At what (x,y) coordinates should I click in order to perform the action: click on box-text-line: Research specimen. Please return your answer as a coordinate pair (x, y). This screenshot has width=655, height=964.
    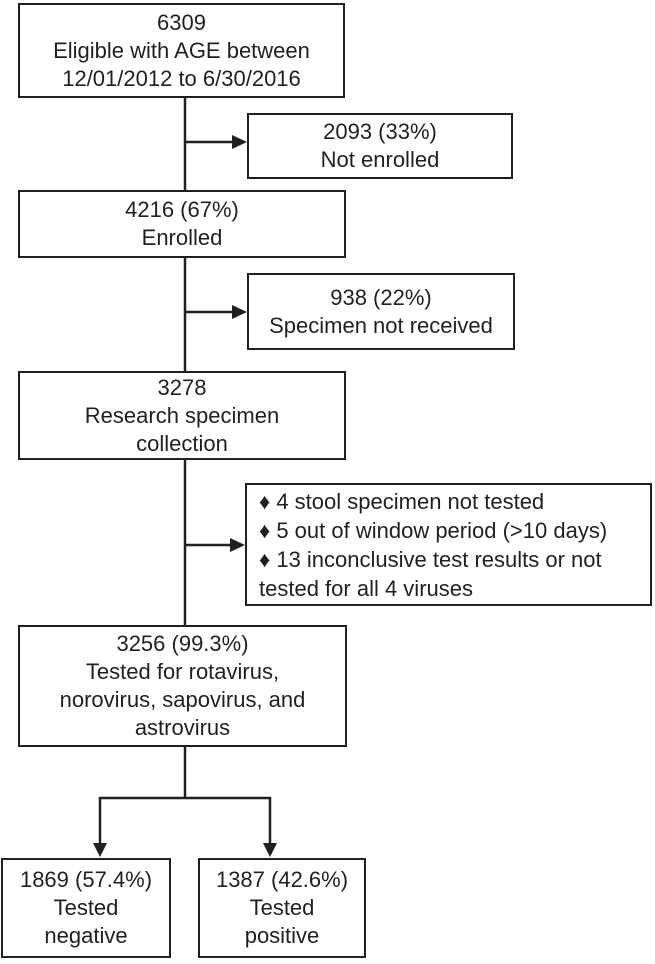
    Looking at the image, I should click on (182, 415).